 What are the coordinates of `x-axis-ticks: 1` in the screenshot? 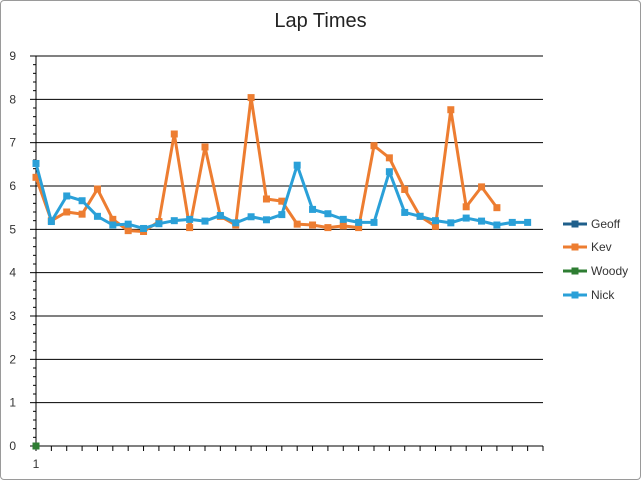 It's located at (36, 464).